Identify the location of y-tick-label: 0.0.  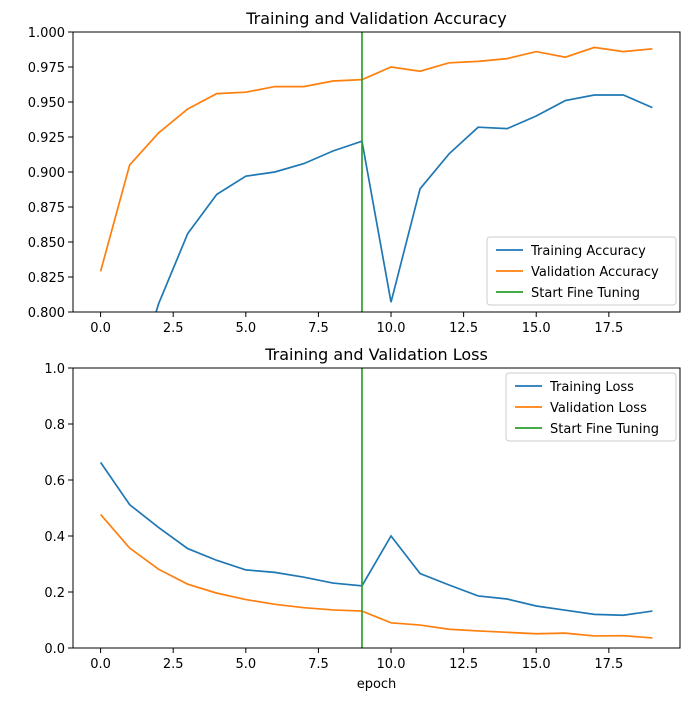
(54, 649).